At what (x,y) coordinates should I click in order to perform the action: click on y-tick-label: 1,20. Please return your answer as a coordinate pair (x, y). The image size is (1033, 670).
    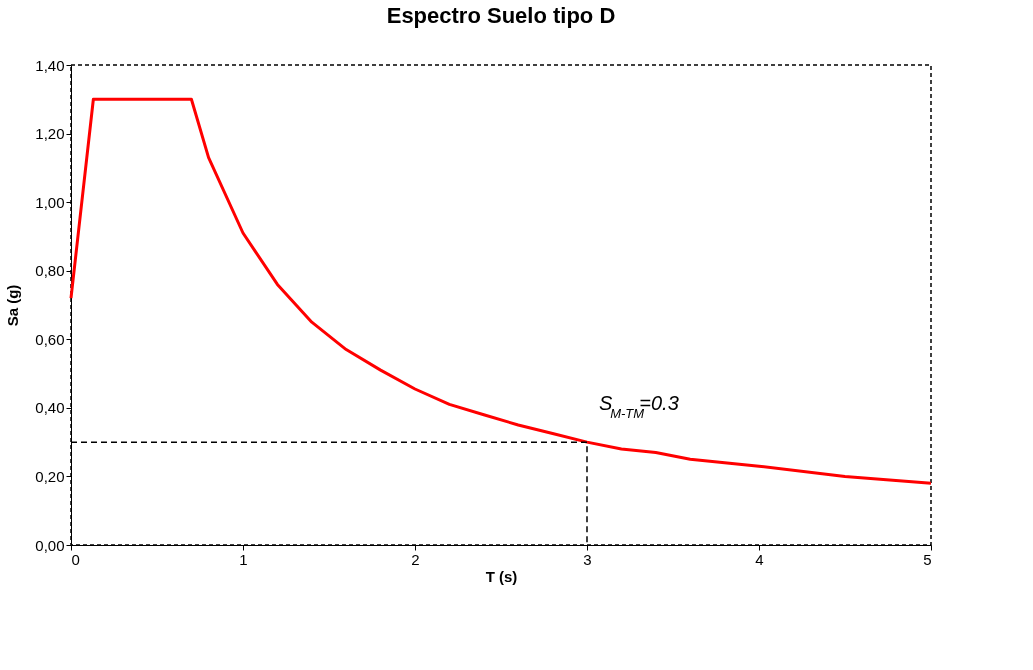
    Looking at the image, I should click on (50, 134).